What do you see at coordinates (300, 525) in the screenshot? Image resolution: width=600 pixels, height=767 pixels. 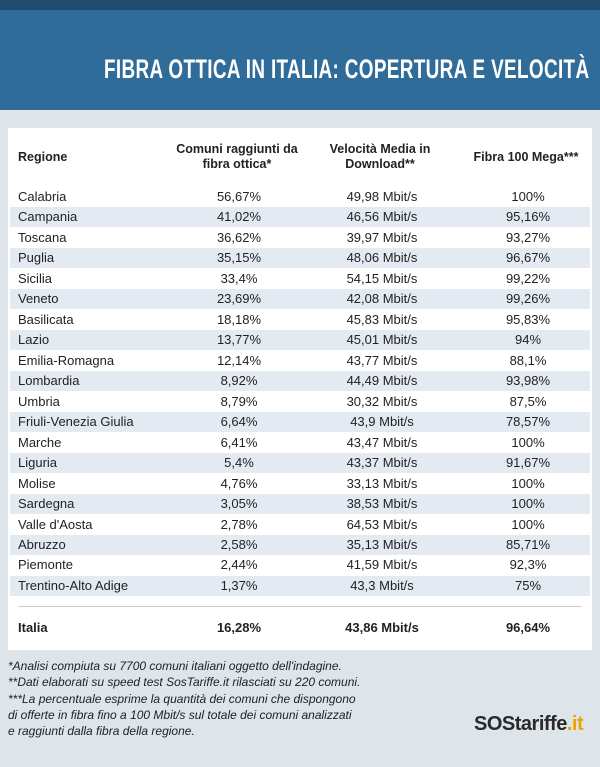 I see `table-row: Valle d'Aosta 2,78% 64,53 Mbit/s 100%` at bounding box center [300, 525].